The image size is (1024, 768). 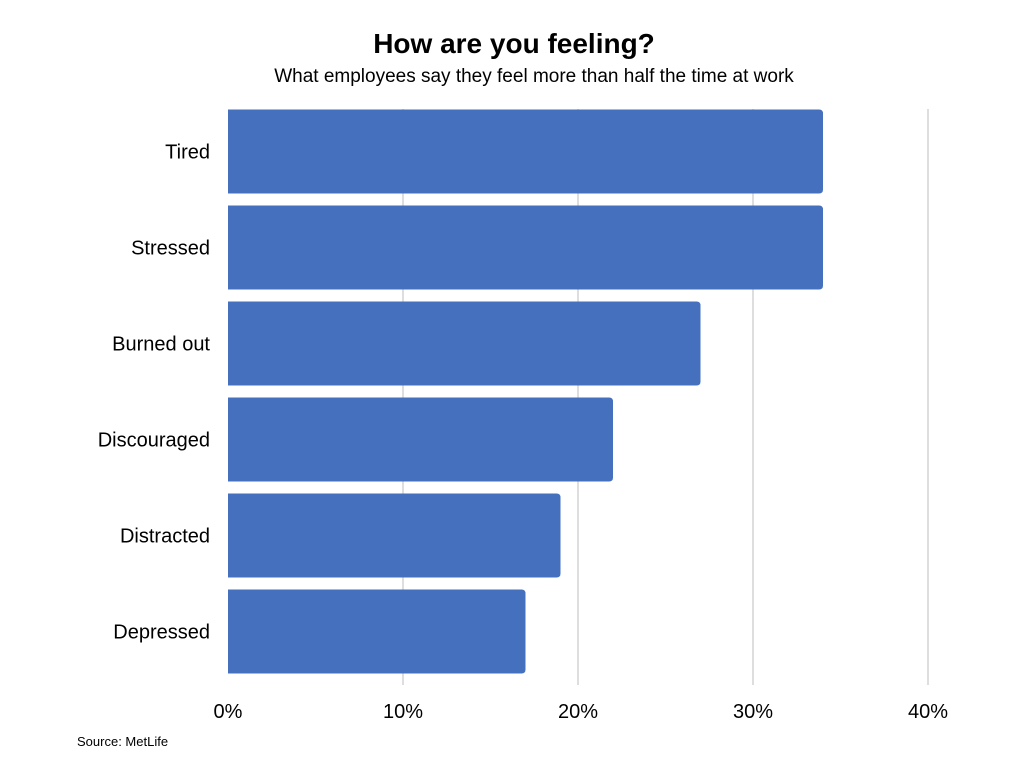 What do you see at coordinates (123, 741) in the screenshot?
I see `source-note: Source: MetLife` at bounding box center [123, 741].